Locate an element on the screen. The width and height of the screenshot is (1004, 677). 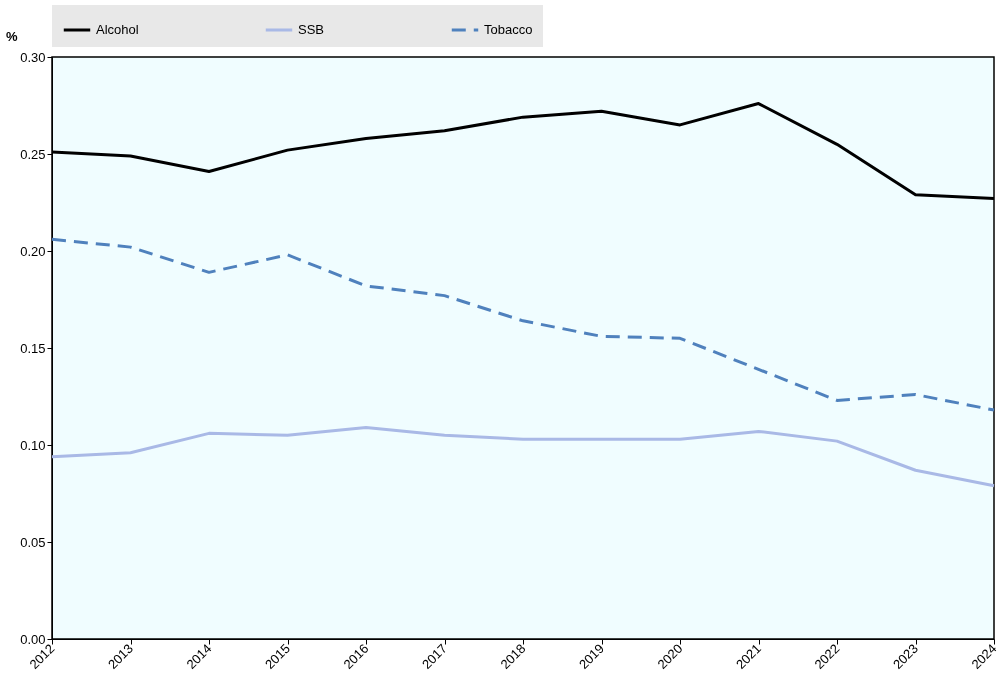
line-series is located at coordinates (523, 457).